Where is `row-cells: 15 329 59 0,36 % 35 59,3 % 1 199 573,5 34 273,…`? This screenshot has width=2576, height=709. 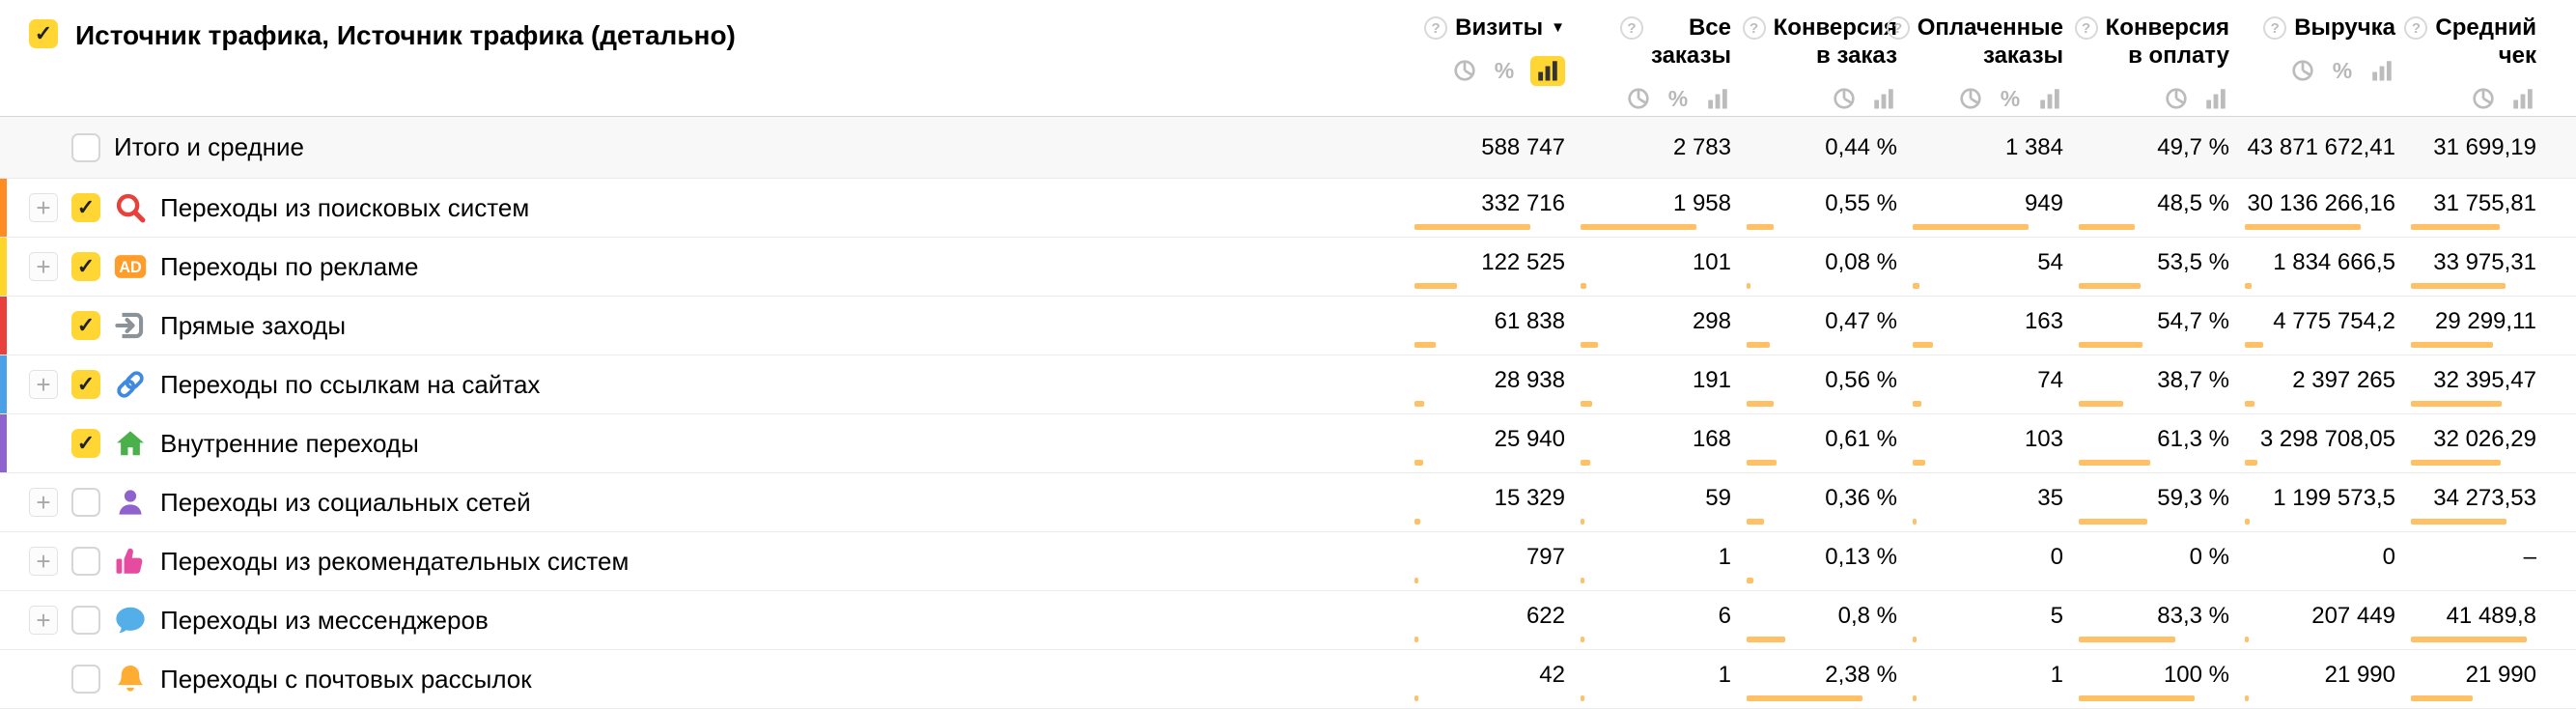 row-cells: 15 329 59 0,36 % 35 59,3 % 1 199 573,5 34 273,… is located at coordinates (1995, 502).